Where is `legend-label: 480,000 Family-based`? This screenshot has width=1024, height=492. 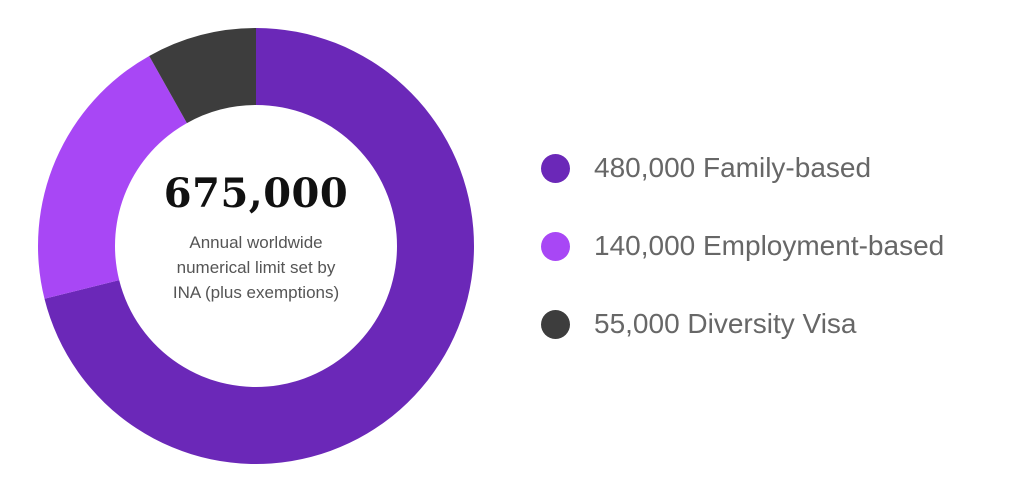 legend-label: 480,000 Family-based is located at coordinates (733, 167).